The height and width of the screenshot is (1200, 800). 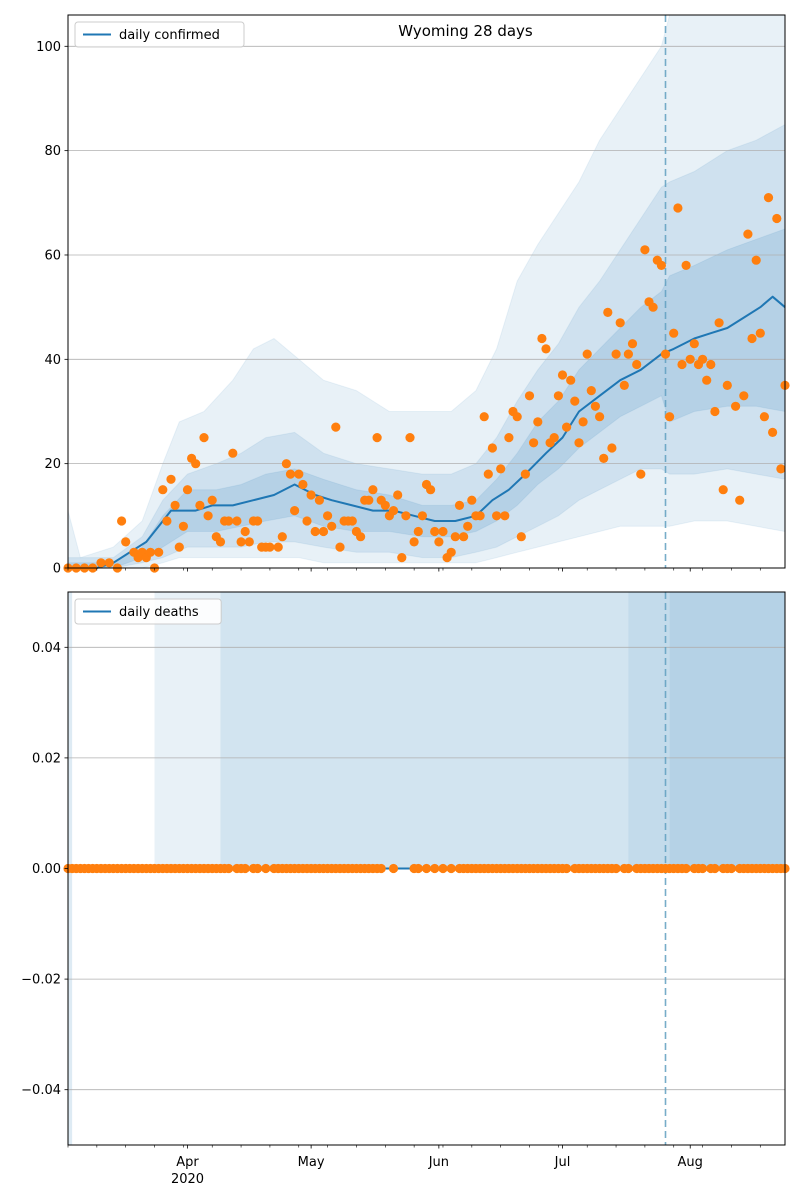 What do you see at coordinates (414, 570) in the screenshot?
I see `confirmed-x-ticks` at bounding box center [414, 570].